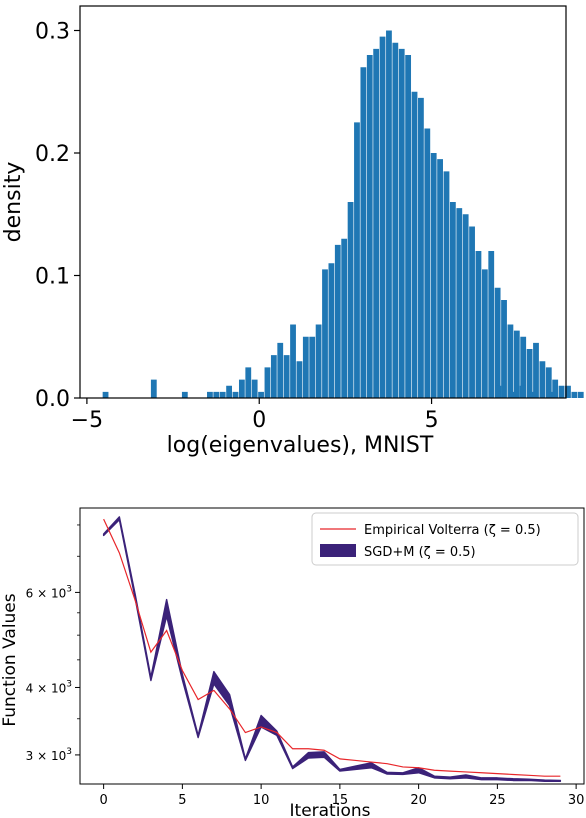 This screenshot has height=818, width=586. I want to click on x-tick-label: 20, so click(418, 800).